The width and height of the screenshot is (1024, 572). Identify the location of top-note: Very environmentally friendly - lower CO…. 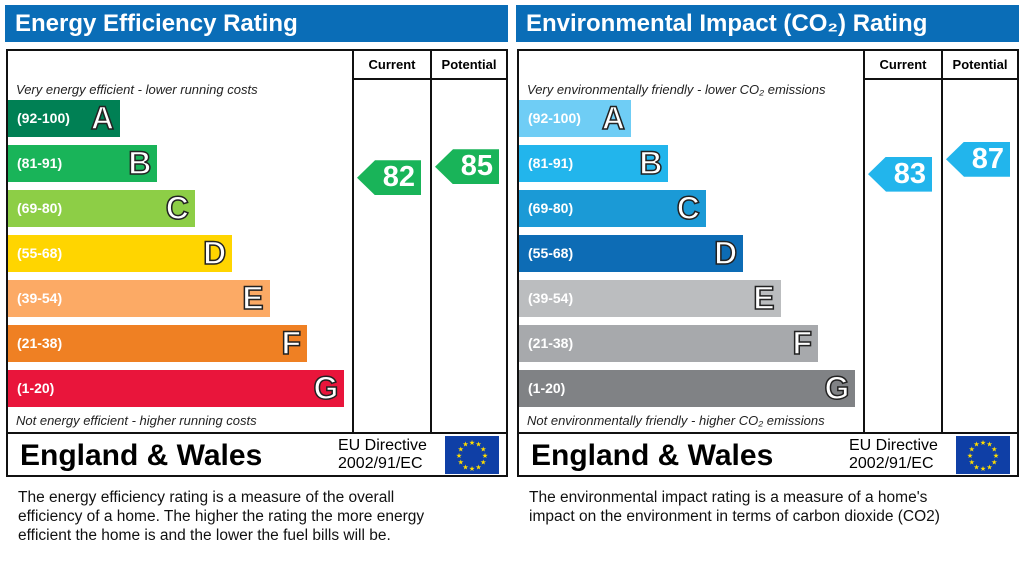
(676, 89).